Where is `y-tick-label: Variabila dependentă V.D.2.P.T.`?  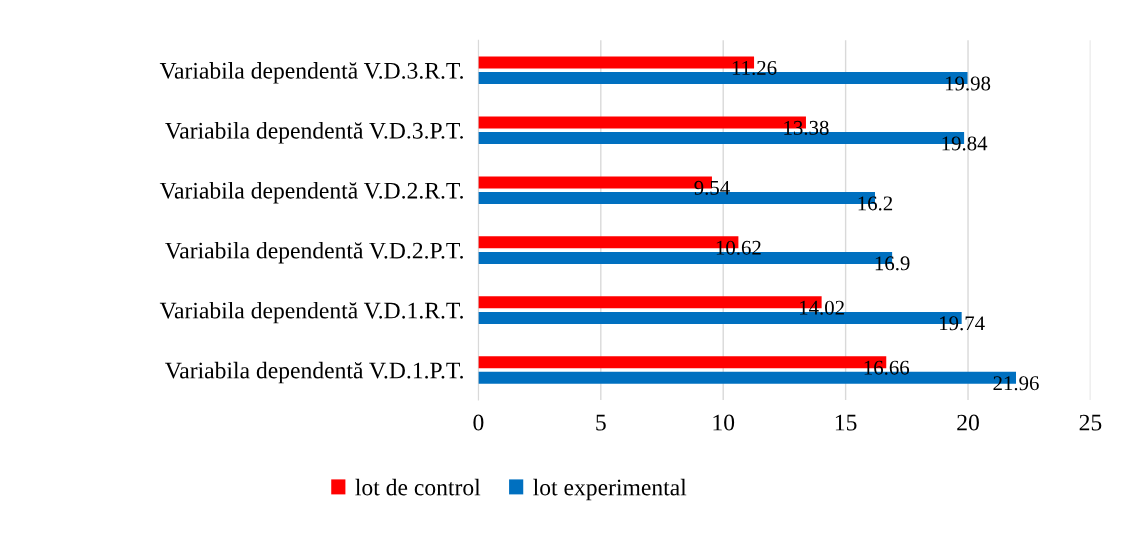 y-tick-label: Variabila dependentă V.D.2.P.T. is located at coordinates (314, 252).